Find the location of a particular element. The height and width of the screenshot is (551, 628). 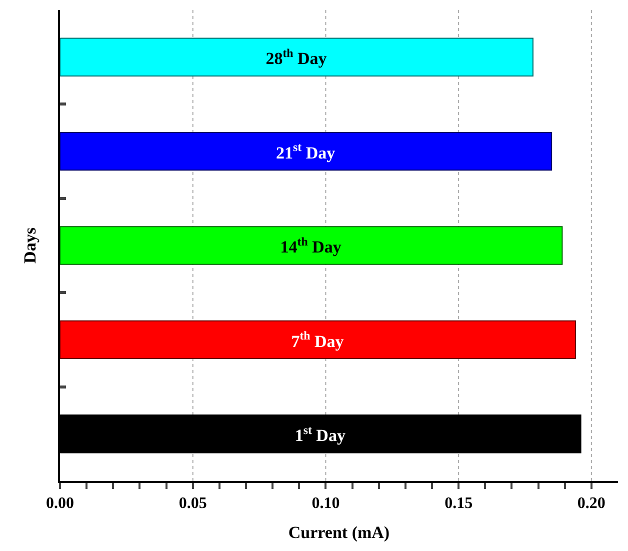

x-tick-label: 0.20 is located at coordinates (591, 503).